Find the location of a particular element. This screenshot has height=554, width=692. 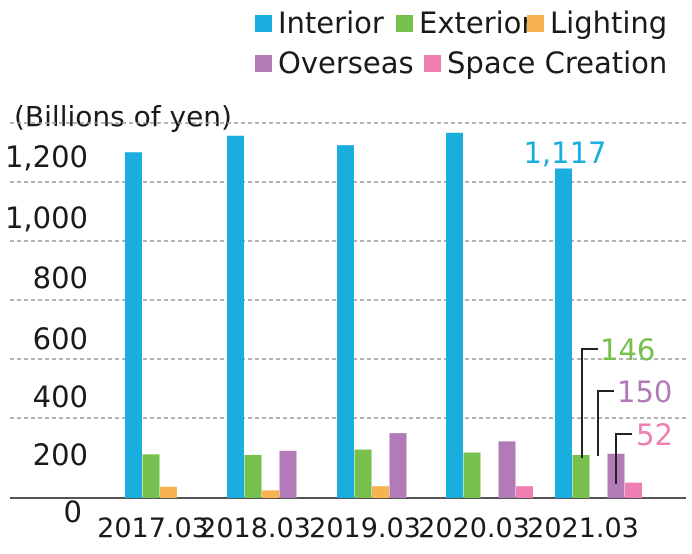

legend-item-interior: Interior is located at coordinates (319, 23).